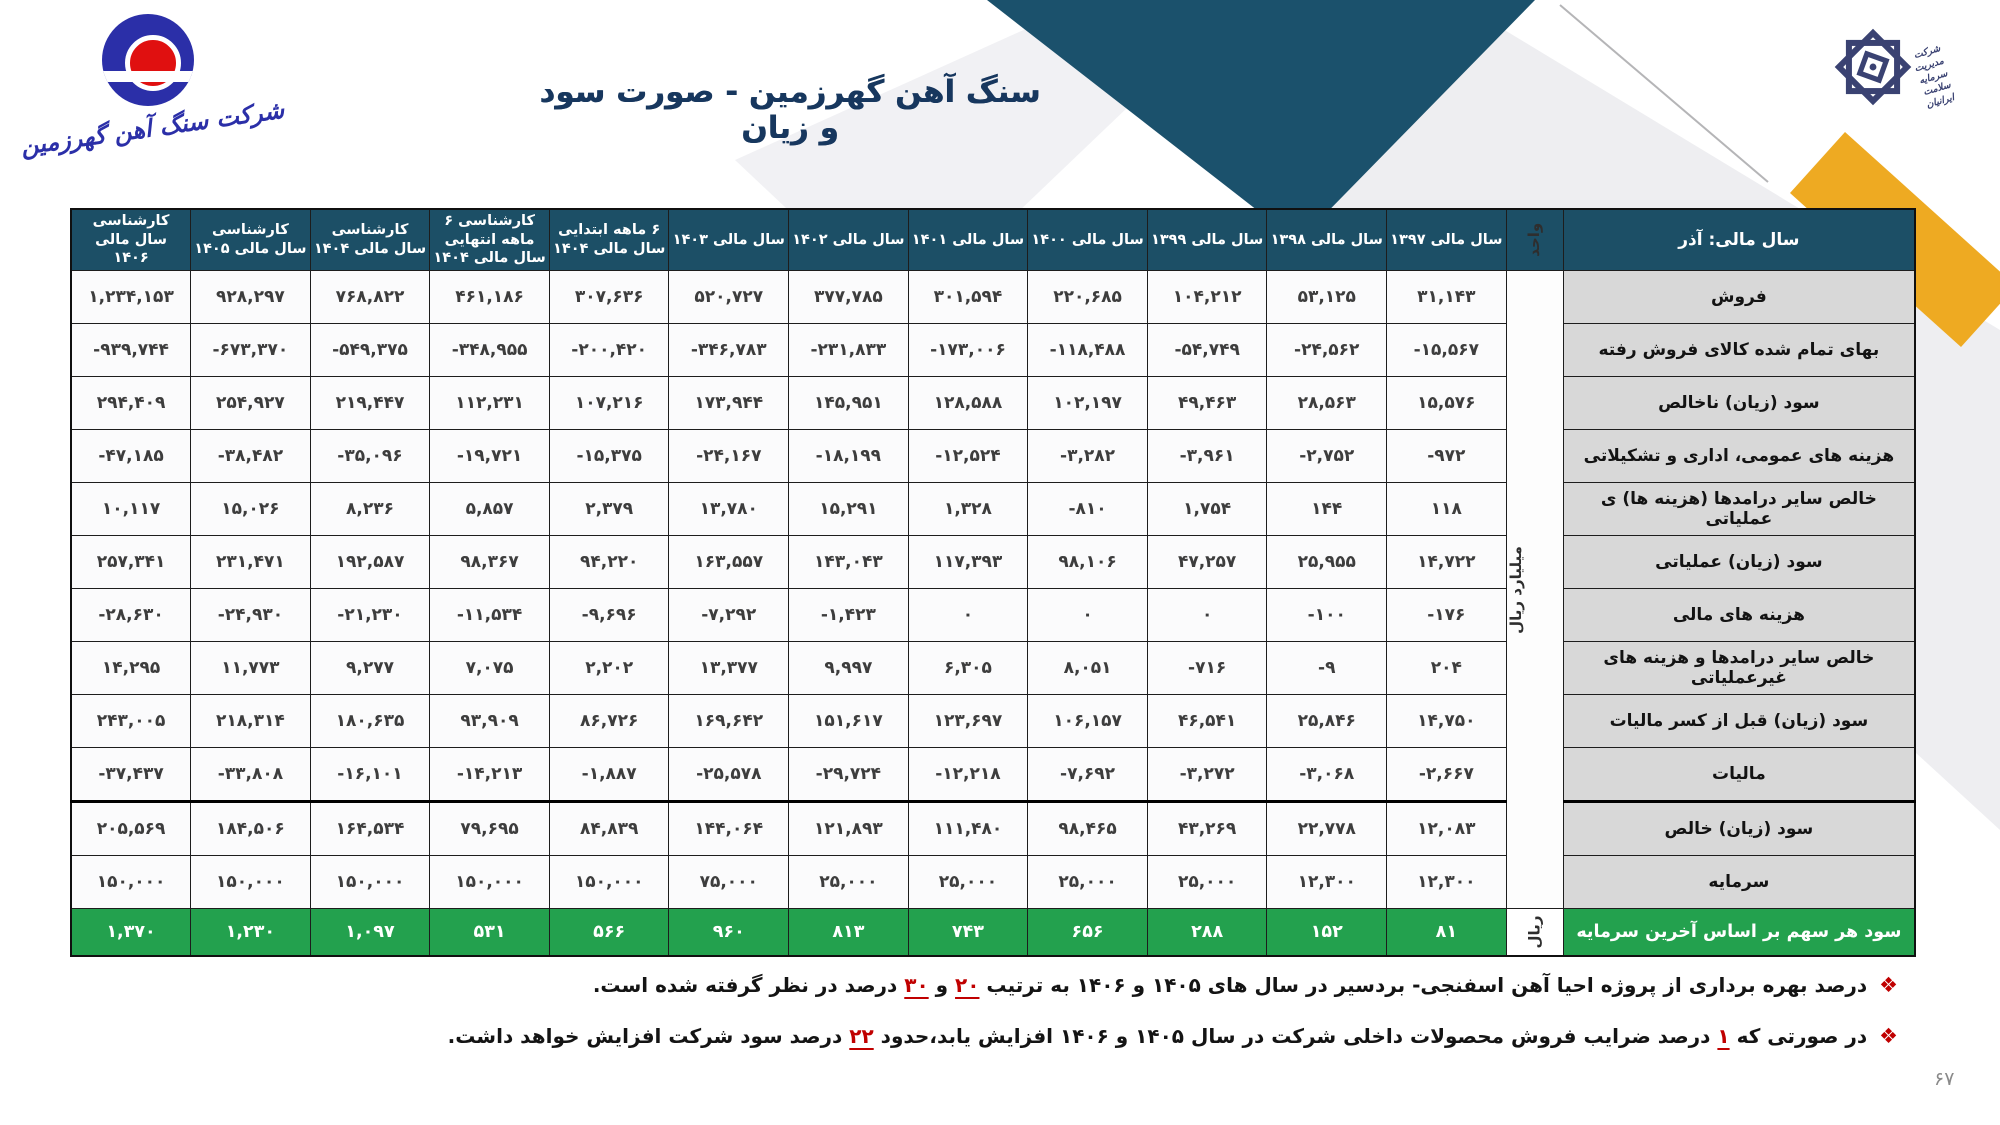  Describe the element at coordinates (131, 774) in the screenshot. I see `value-cell: -۳۷,۴۳۷` at that location.